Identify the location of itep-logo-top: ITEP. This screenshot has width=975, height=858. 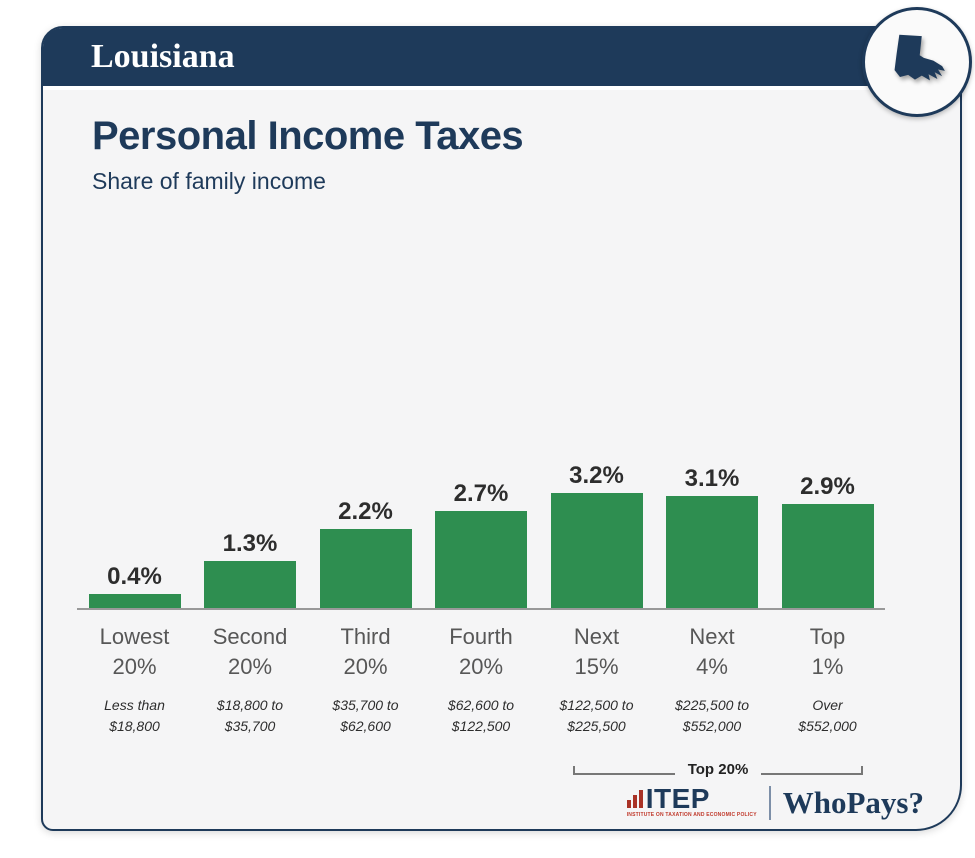
(668, 798).